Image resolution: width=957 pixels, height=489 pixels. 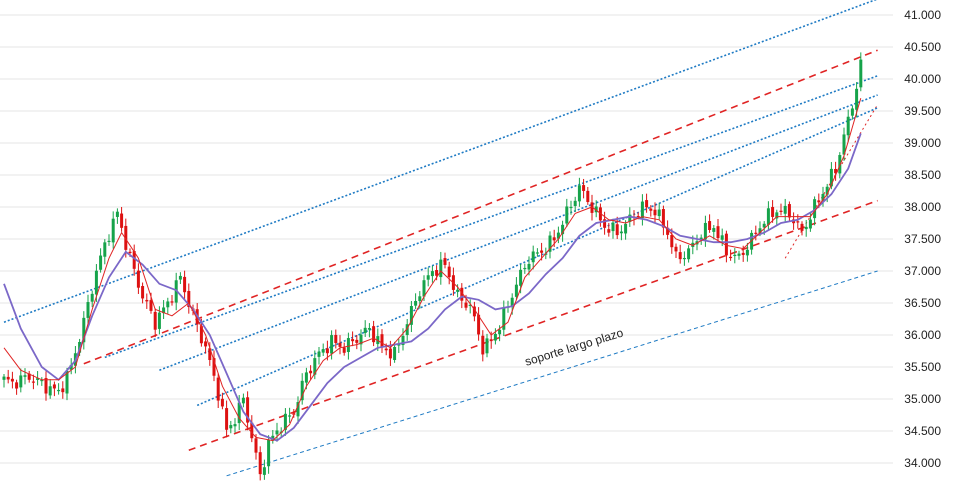 What do you see at coordinates (922, 79) in the screenshot?
I see `price-tick-label: 40.000` at bounding box center [922, 79].